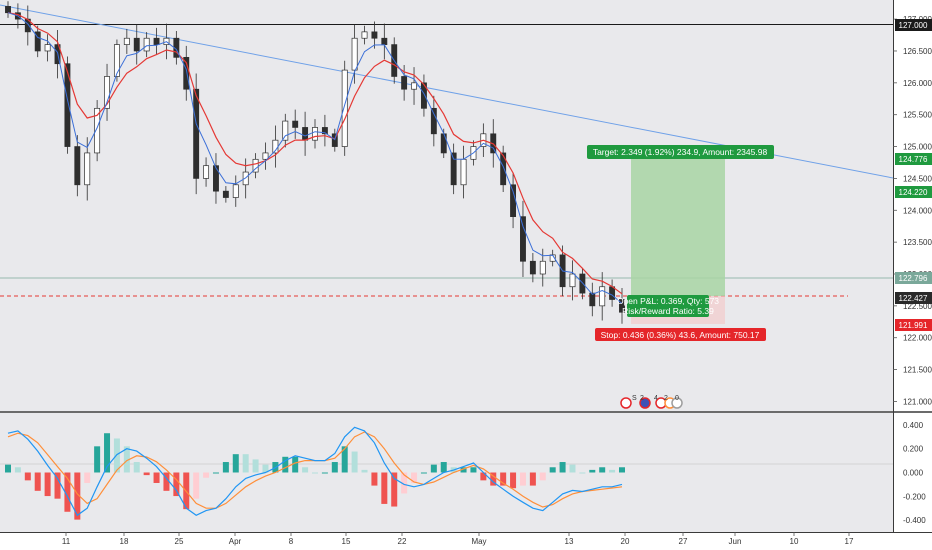 This screenshot has height=550, width=932. I want to click on time-tick-label: 20, so click(625, 541).